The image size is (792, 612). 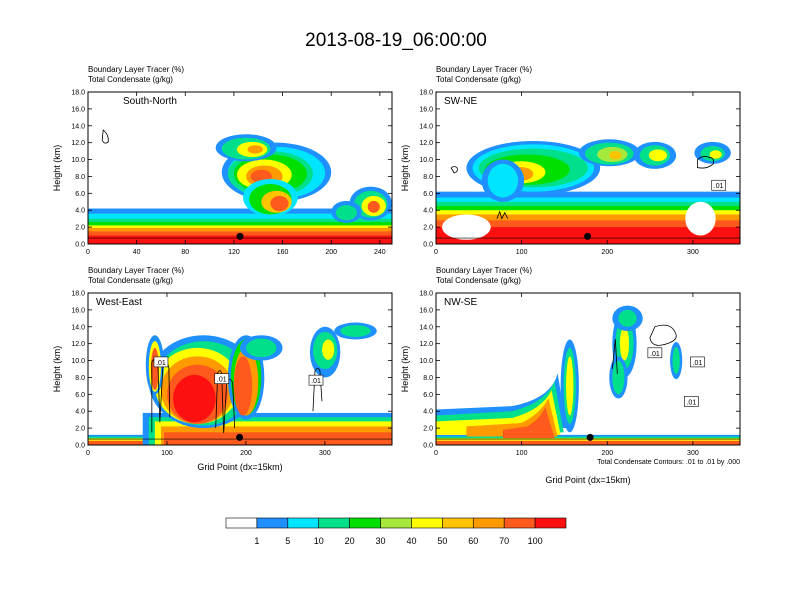 What do you see at coordinates (380, 252) in the screenshot?
I see `x-tick-label: 240` at bounding box center [380, 252].